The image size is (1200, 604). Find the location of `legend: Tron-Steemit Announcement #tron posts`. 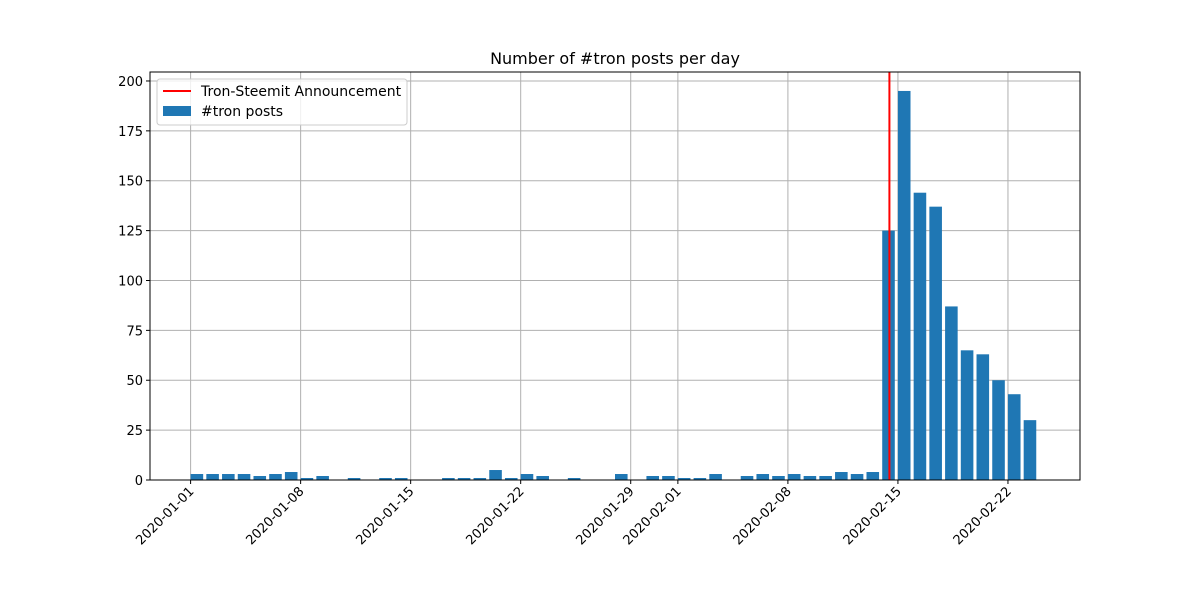

legend: Tron-Steemit Announcement #tron posts is located at coordinates (282, 102).